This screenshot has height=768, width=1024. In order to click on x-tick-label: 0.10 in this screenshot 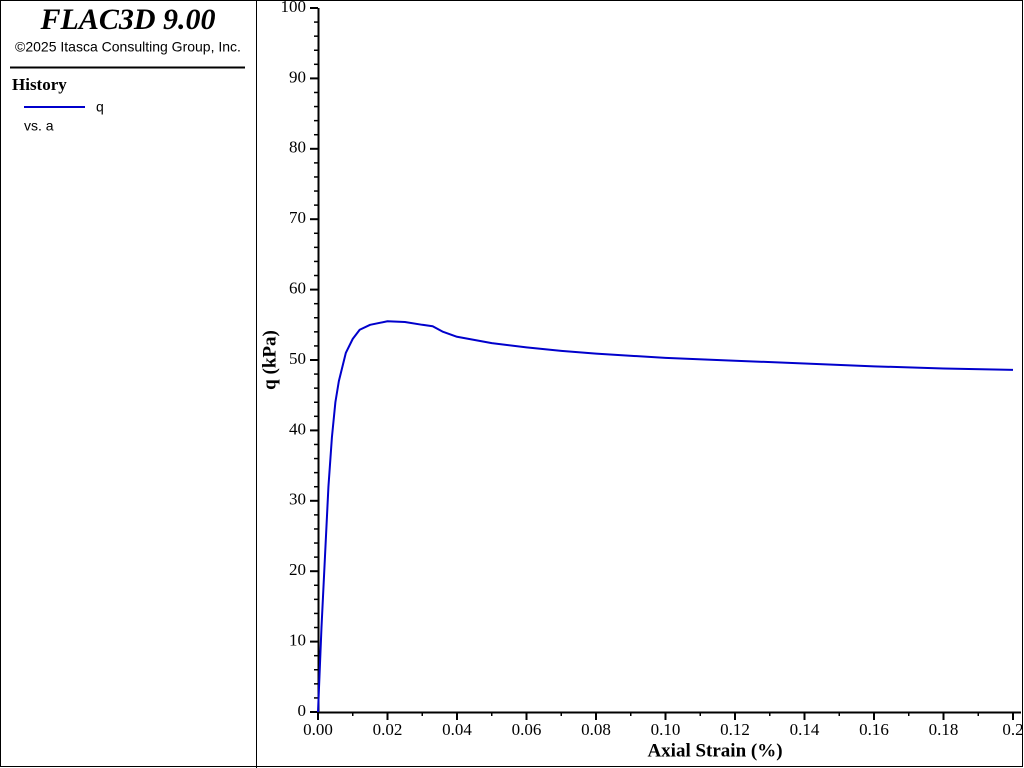, I will do `click(666, 729)`.